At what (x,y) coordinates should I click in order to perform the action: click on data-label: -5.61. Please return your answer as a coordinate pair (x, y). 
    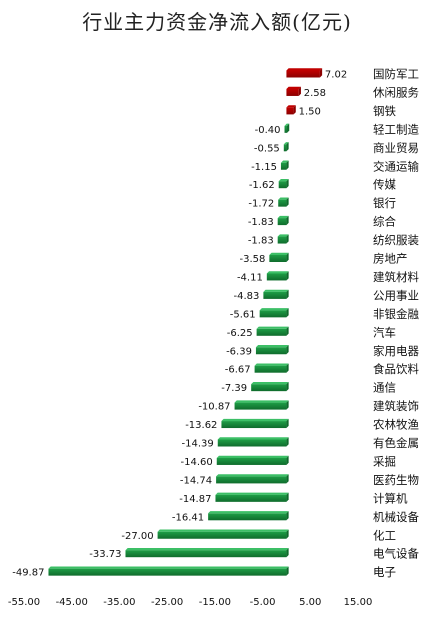
    Looking at the image, I should click on (243, 314).